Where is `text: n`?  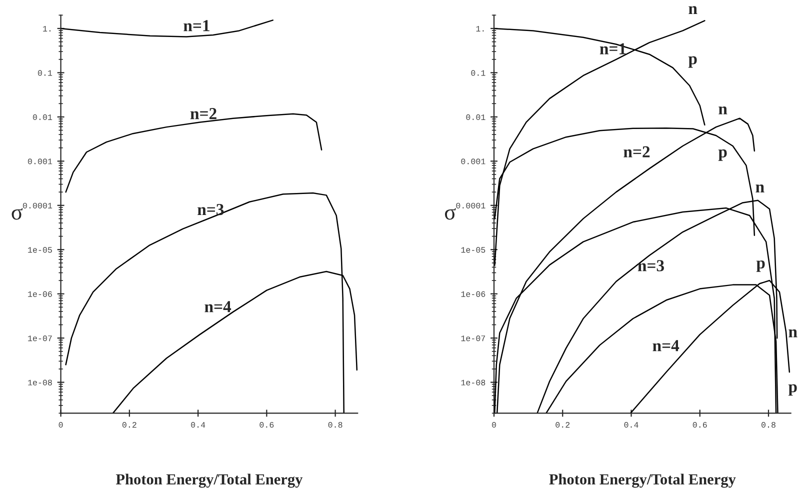
text: n is located at coordinates (693, 10).